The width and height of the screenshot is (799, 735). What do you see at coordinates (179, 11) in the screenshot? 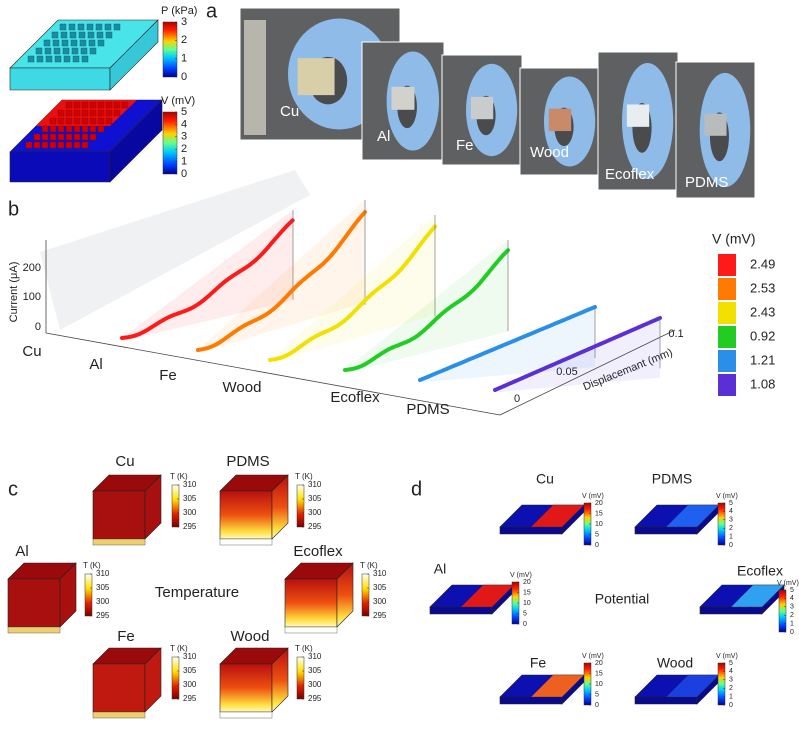
I see `colorbar-title: P (kPa)` at bounding box center [179, 11].